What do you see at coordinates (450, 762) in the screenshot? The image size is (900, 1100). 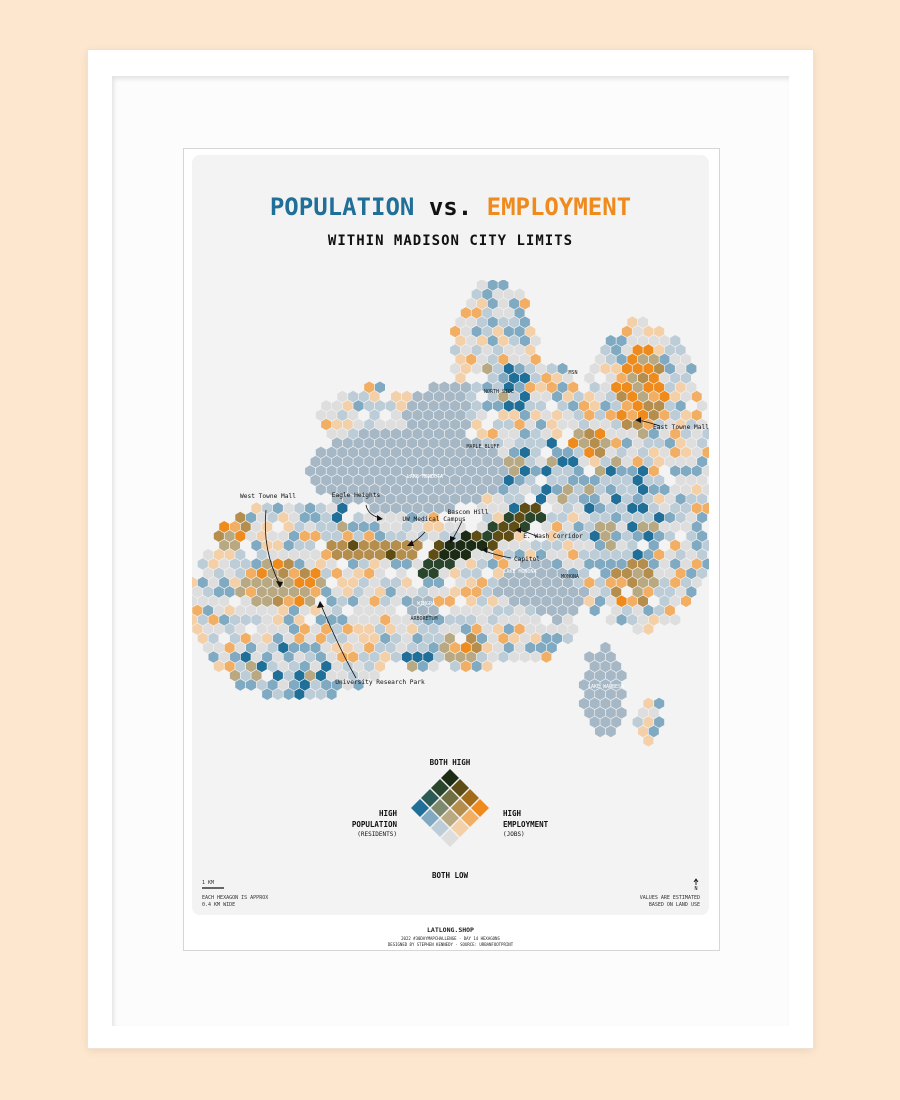 I see `legend-both-high: BOTH HIGH` at bounding box center [450, 762].